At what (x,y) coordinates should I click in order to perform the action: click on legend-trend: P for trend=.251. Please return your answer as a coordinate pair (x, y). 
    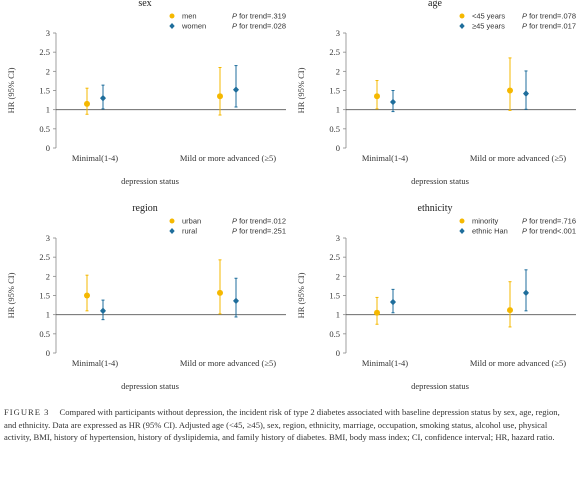
    Looking at the image, I should click on (259, 231).